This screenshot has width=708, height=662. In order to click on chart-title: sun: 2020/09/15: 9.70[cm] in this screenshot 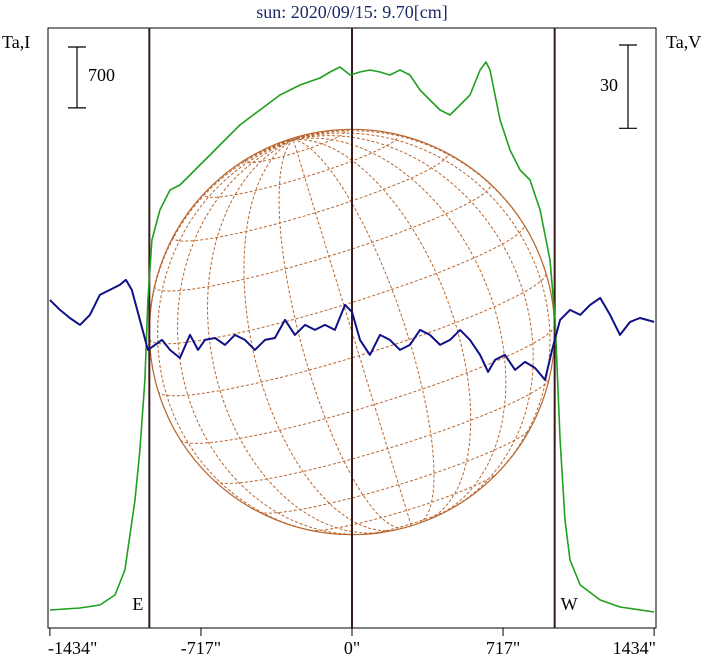, I will do `click(352, 12)`.